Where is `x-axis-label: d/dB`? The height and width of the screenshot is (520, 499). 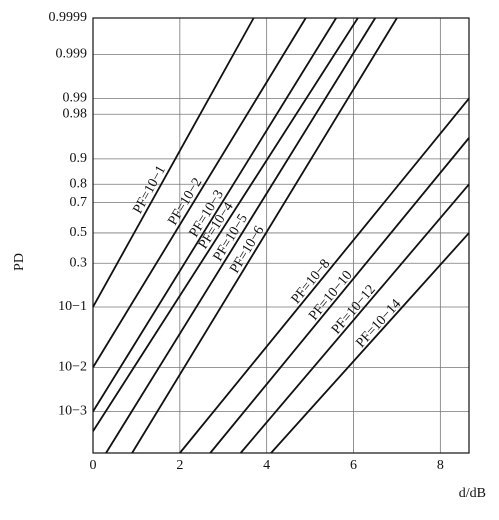
x-axis-label: d/dB is located at coordinates (472, 493).